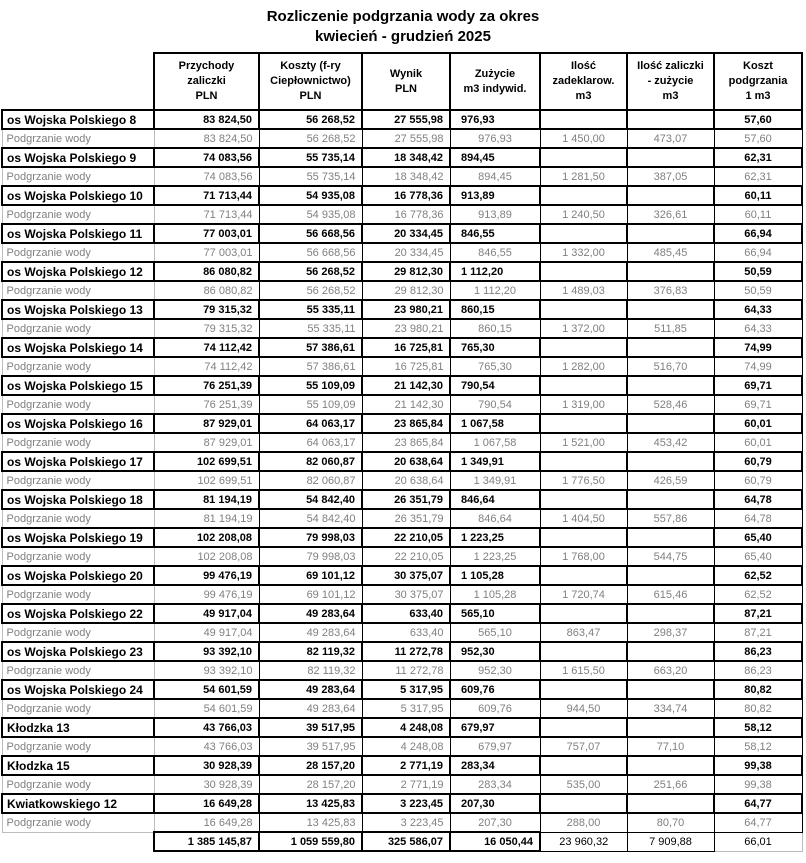 The image size is (806, 863). What do you see at coordinates (78, 119) in the screenshot?
I see `row-label: os Wojska Polskiego 8` at bounding box center [78, 119].